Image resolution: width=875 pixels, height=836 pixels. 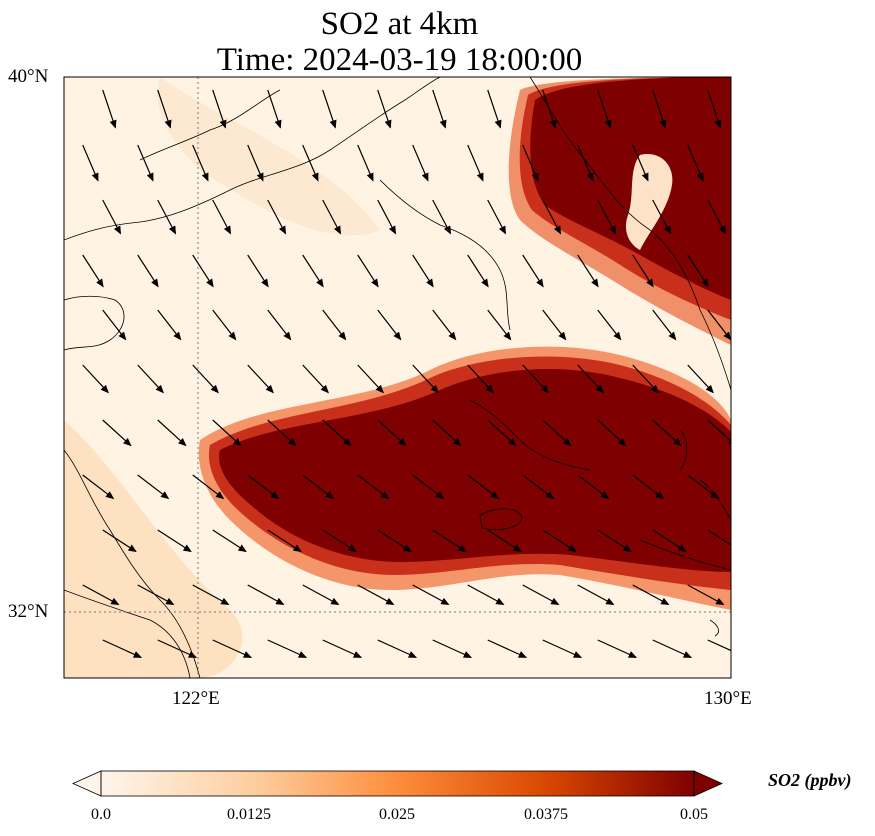 What do you see at coordinates (810, 780) in the screenshot?
I see `colorbar-label: SO2 (ppbv)` at bounding box center [810, 780].